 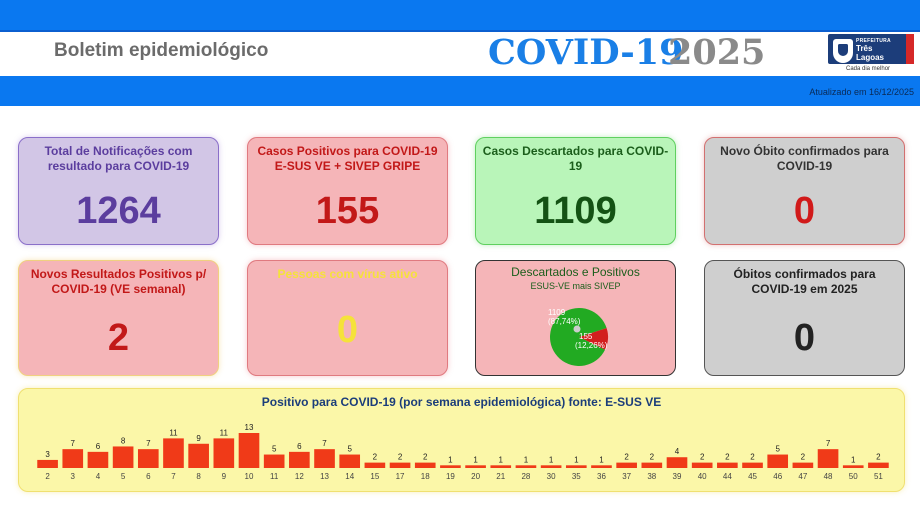 I want to click on bar-value-label: 13, so click(x=249, y=427).